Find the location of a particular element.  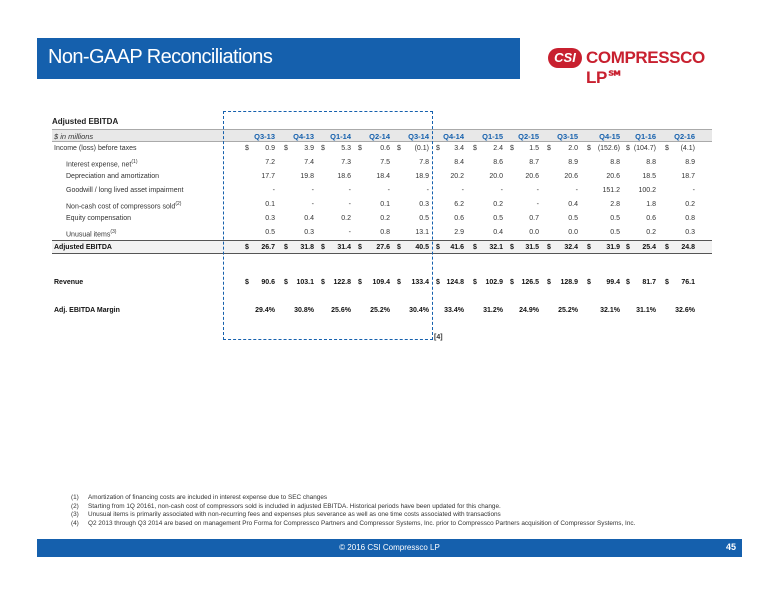

table-cell: 2.0 is located at coordinates (573, 148).